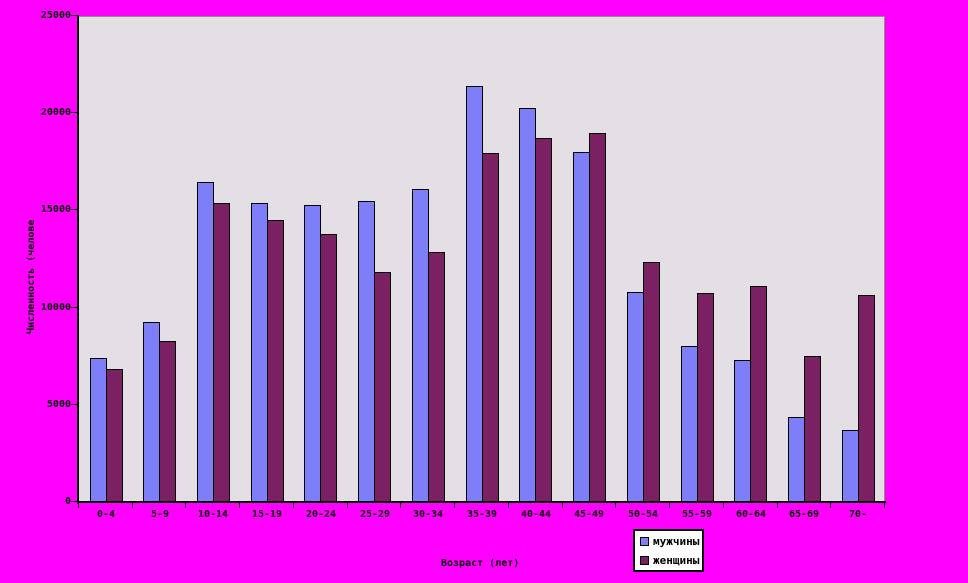  What do you see at coordinates (375, 514) in the screenshot?
I see `x-category-label: 25-29` at bounding box center [375, 514].